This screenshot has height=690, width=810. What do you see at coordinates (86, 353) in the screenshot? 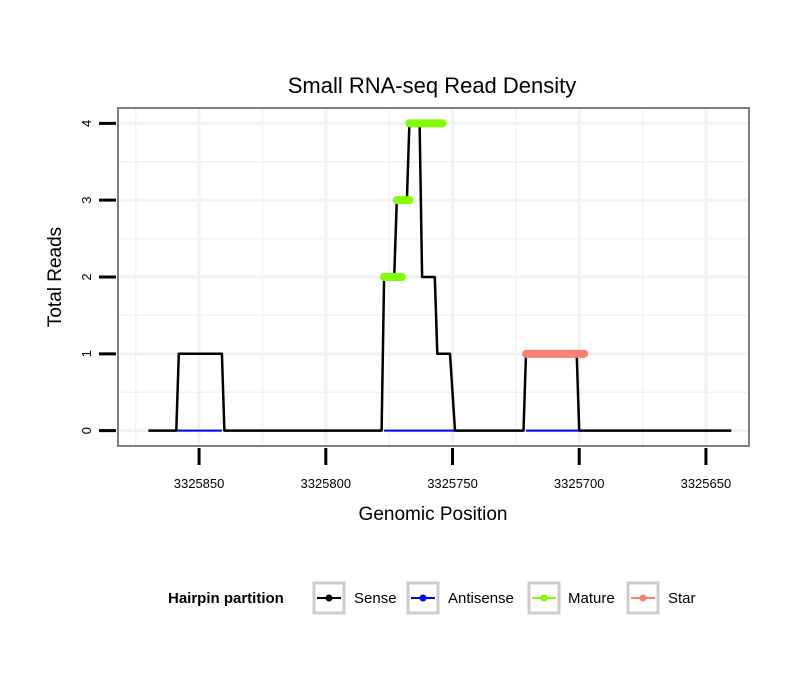
I see `y-tick-label: 1` at bounding box center [86, 353].